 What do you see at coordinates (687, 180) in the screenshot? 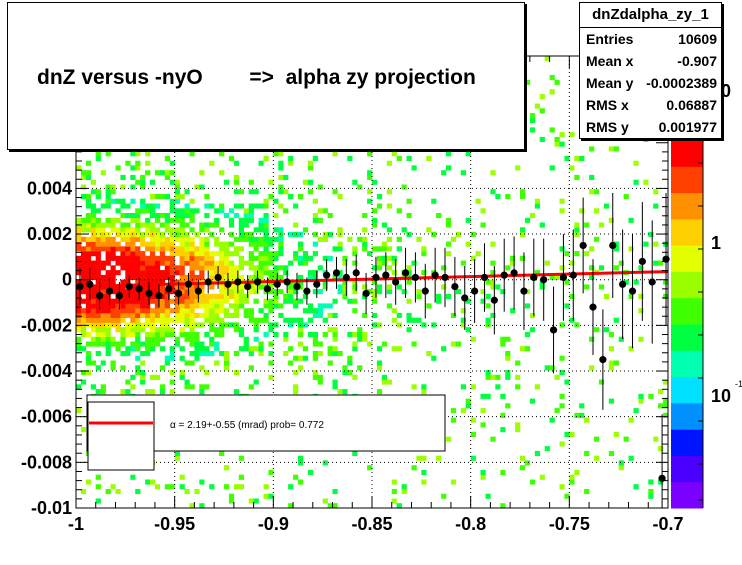
I see `color-scale-band` at bounding box center [687, 180].